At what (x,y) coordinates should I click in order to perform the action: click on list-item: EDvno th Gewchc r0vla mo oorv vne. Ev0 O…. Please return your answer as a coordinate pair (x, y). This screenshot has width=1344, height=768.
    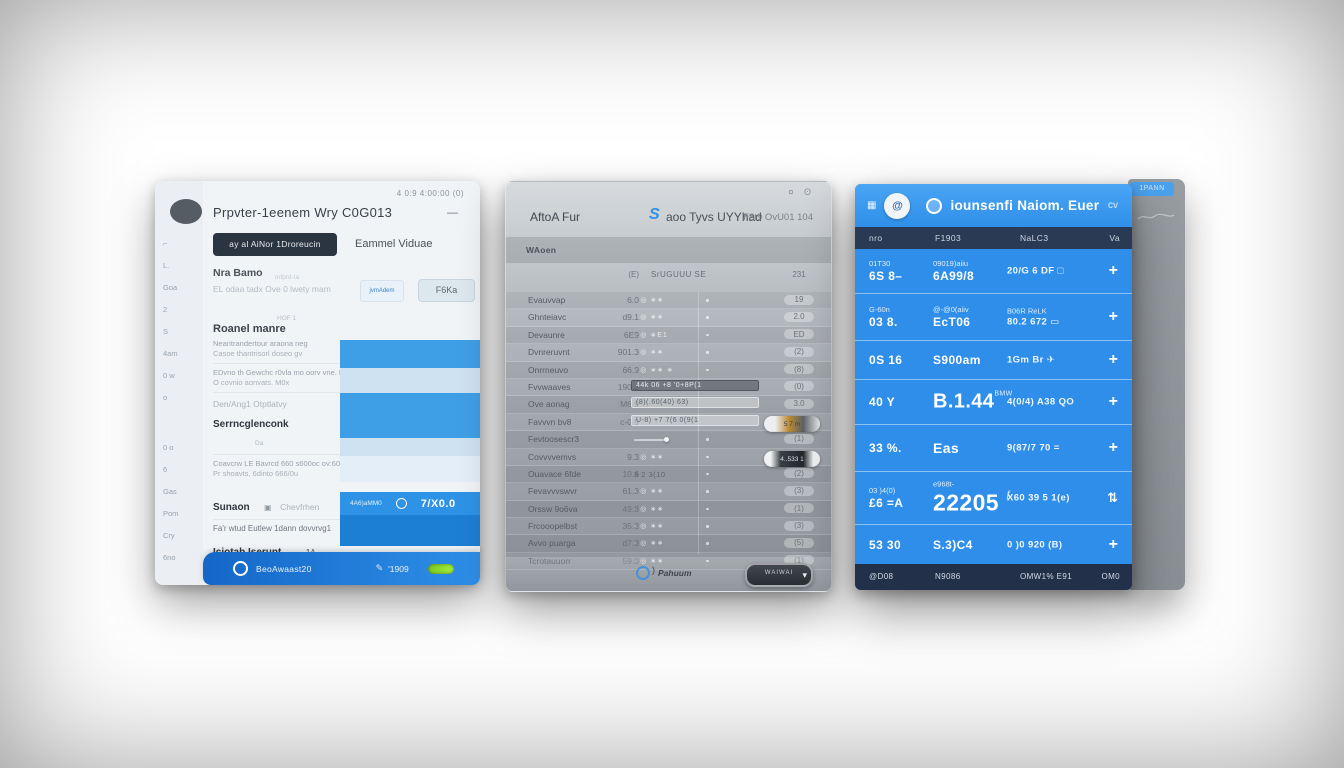
    Looking at the image, I should click on (278, 378).